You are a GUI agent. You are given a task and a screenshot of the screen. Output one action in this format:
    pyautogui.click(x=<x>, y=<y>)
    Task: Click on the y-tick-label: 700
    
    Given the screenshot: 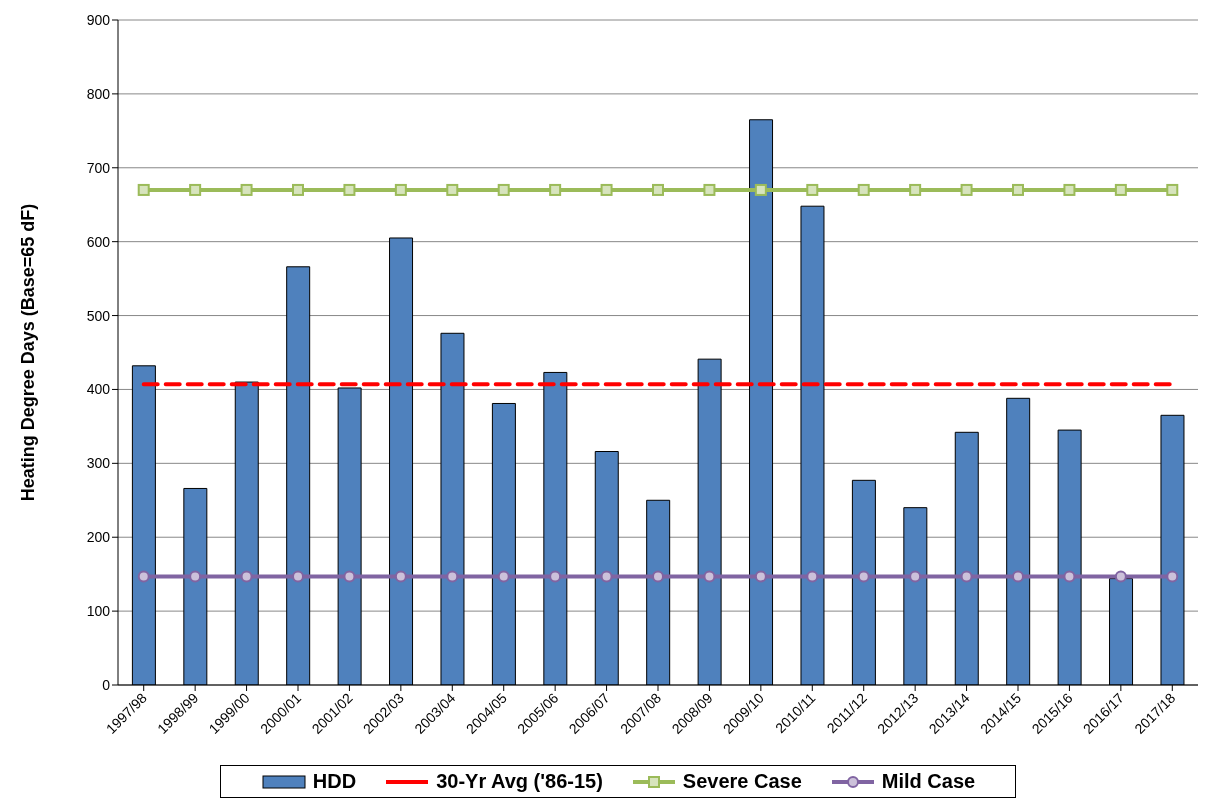 What is the action you would take?
    pyautogui.click(x=98, y=167)
    